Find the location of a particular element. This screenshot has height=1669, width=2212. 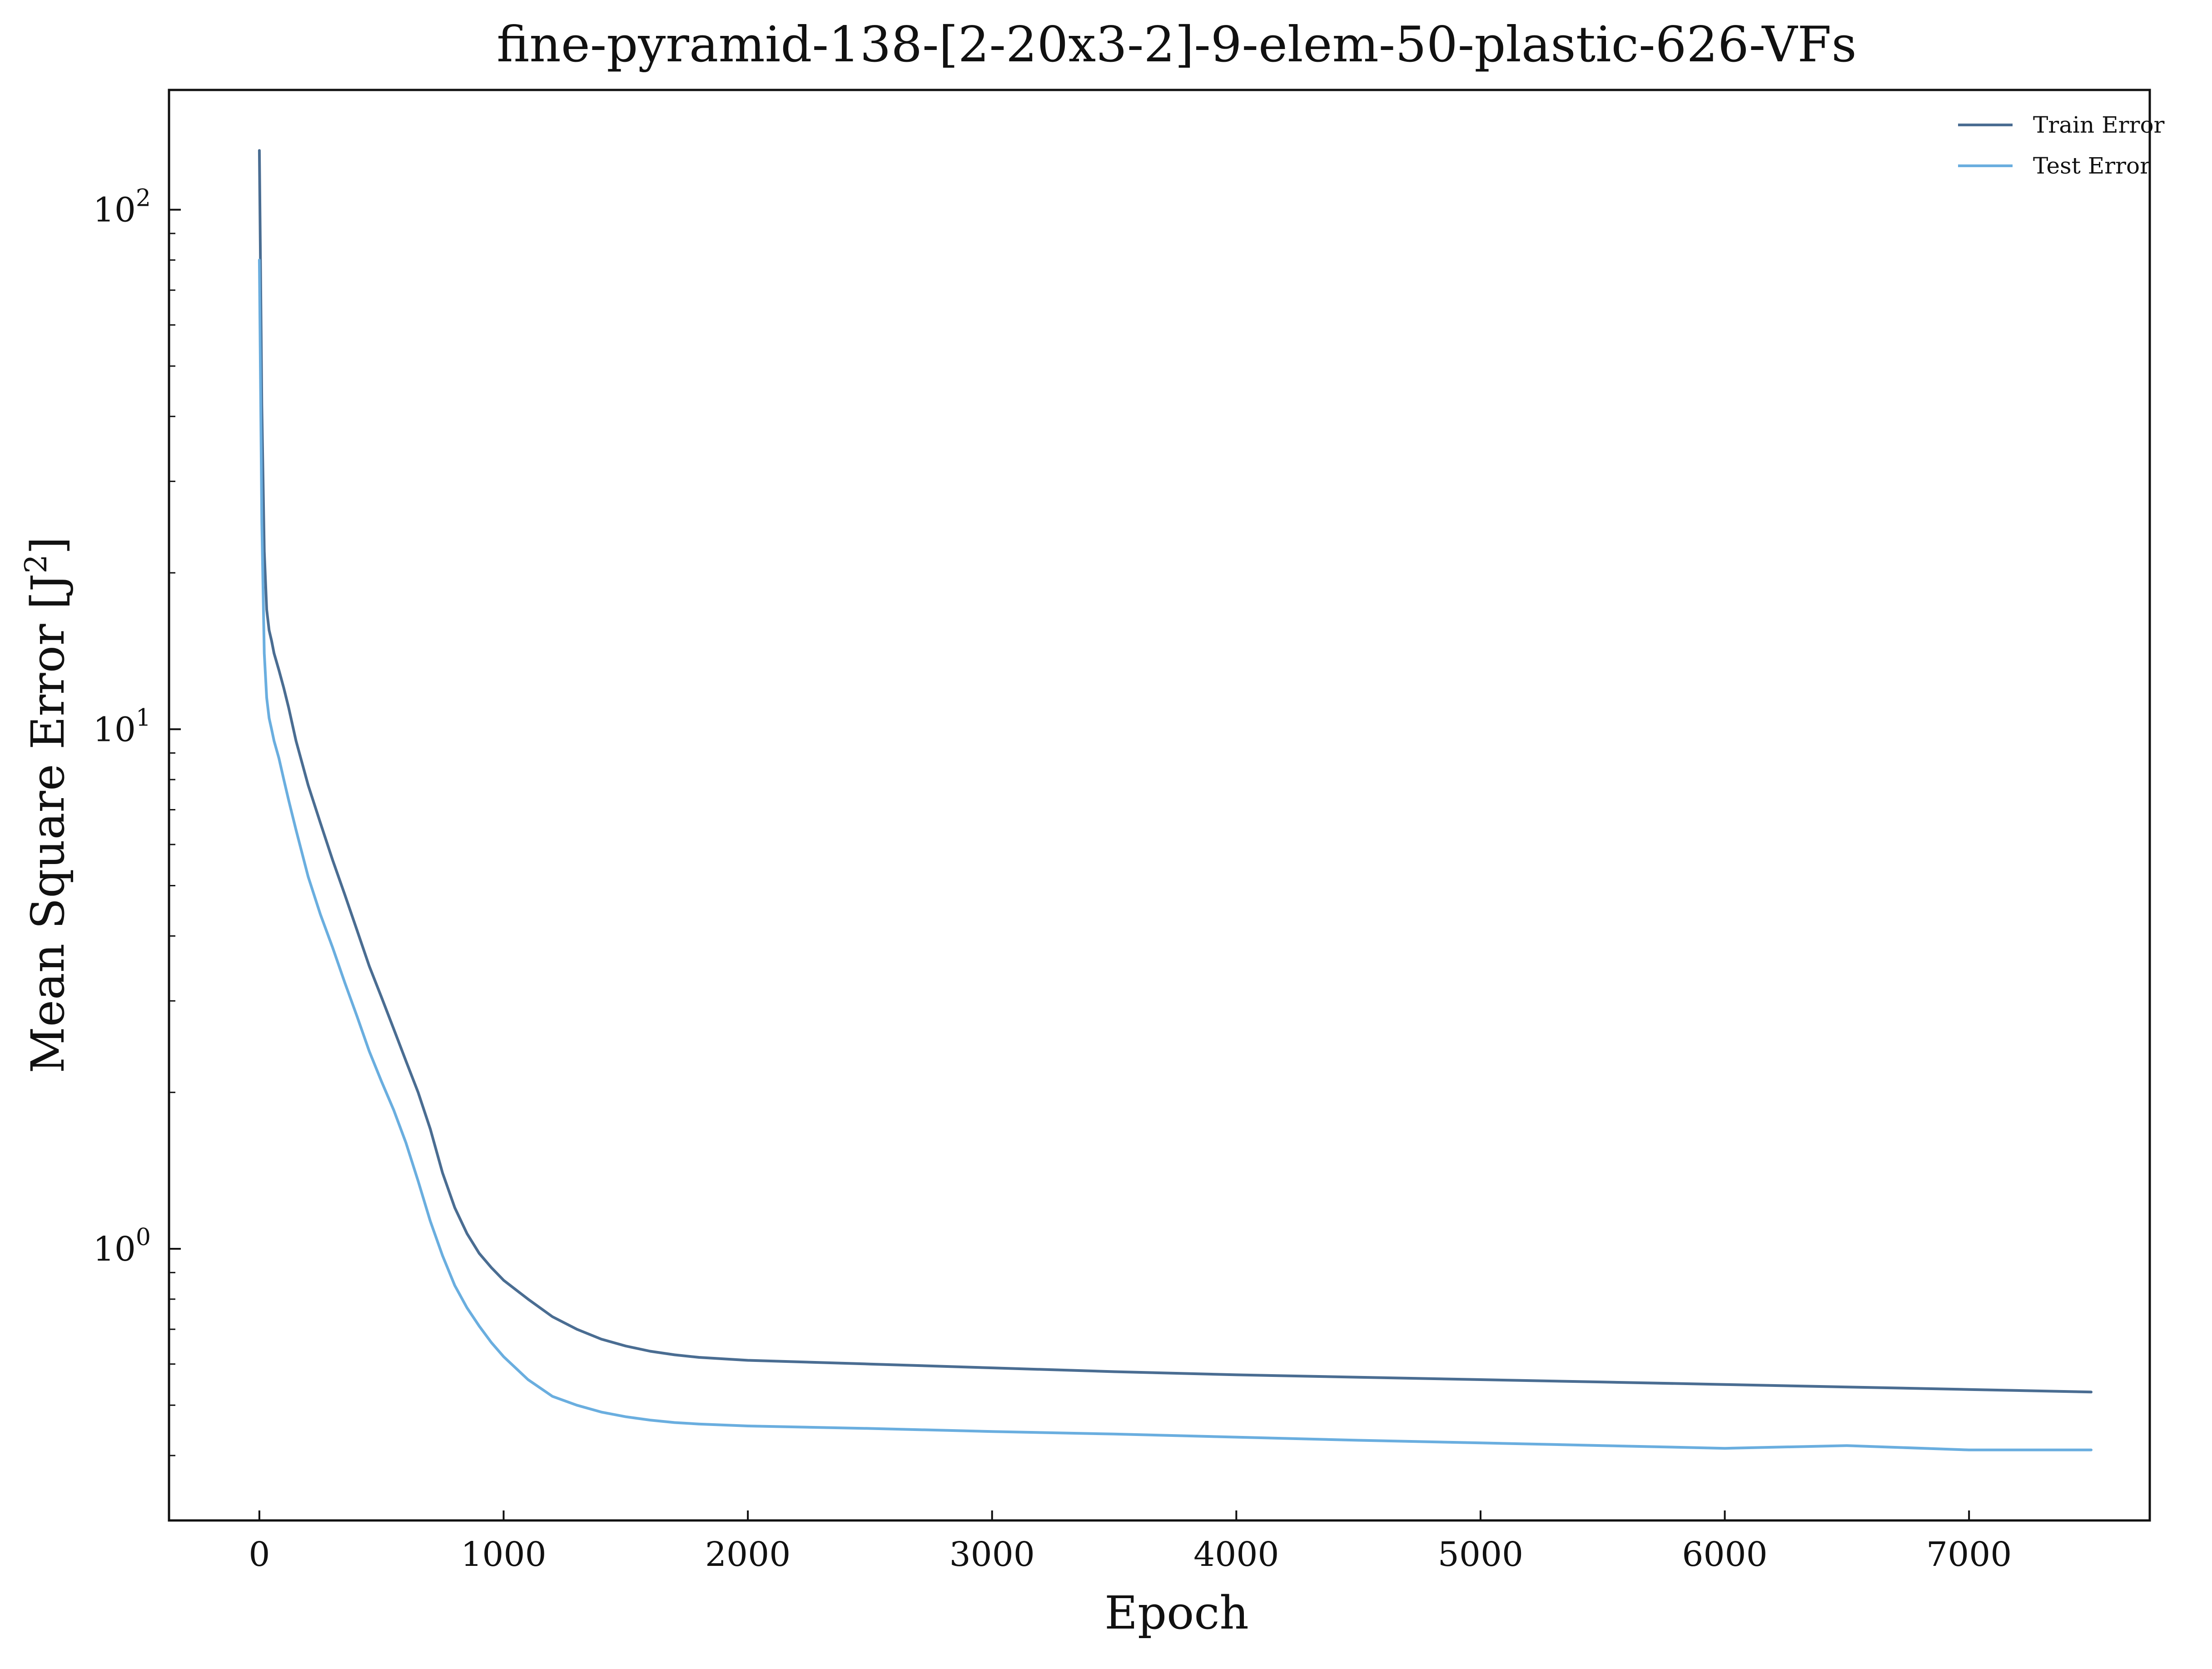

x-axis: 0 1000 2000 3000 4000 5000 6000 7000 is located at coordinates (1130, 1542).